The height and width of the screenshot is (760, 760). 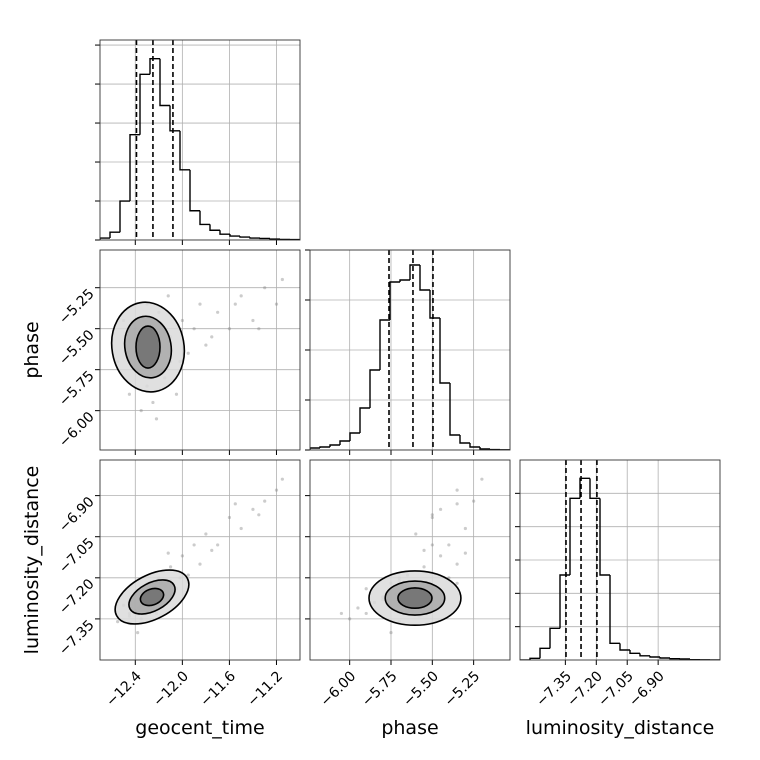 What do you see at coordinates (647, 689) in the screenshot?
I see `x-tick-label: −6.90` at bounding box center [647, 689].